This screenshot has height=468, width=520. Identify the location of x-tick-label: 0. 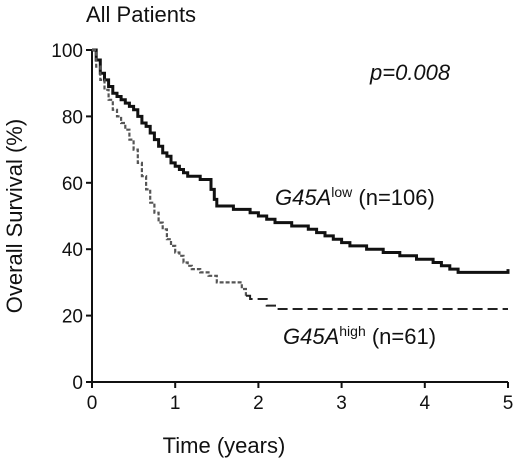
(92, 403).